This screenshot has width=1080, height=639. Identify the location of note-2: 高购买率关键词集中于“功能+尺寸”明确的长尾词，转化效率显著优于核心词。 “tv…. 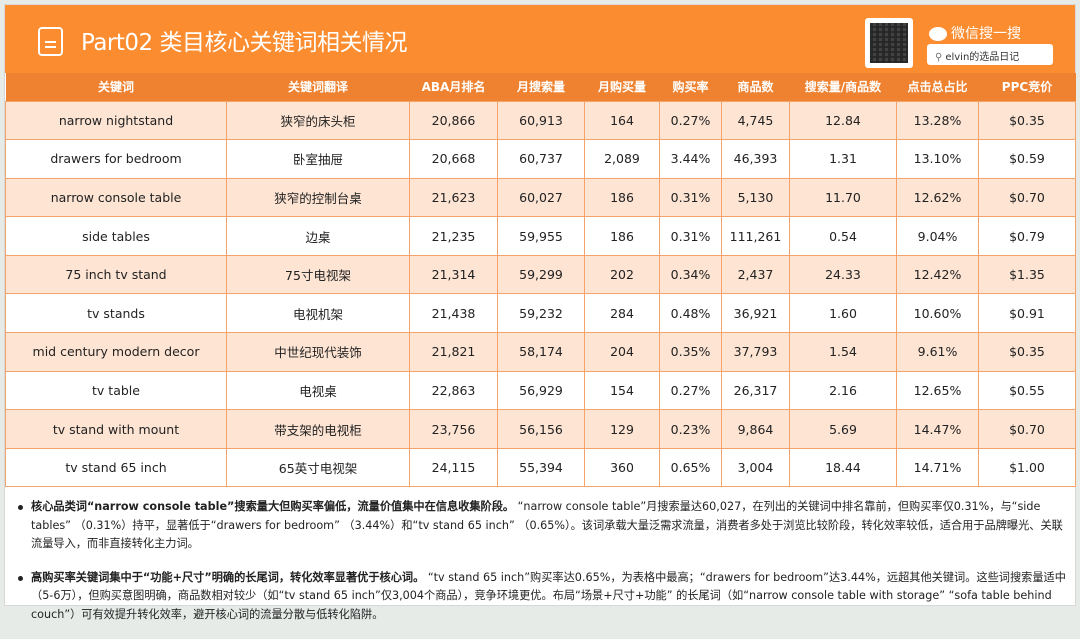
(542, 597).